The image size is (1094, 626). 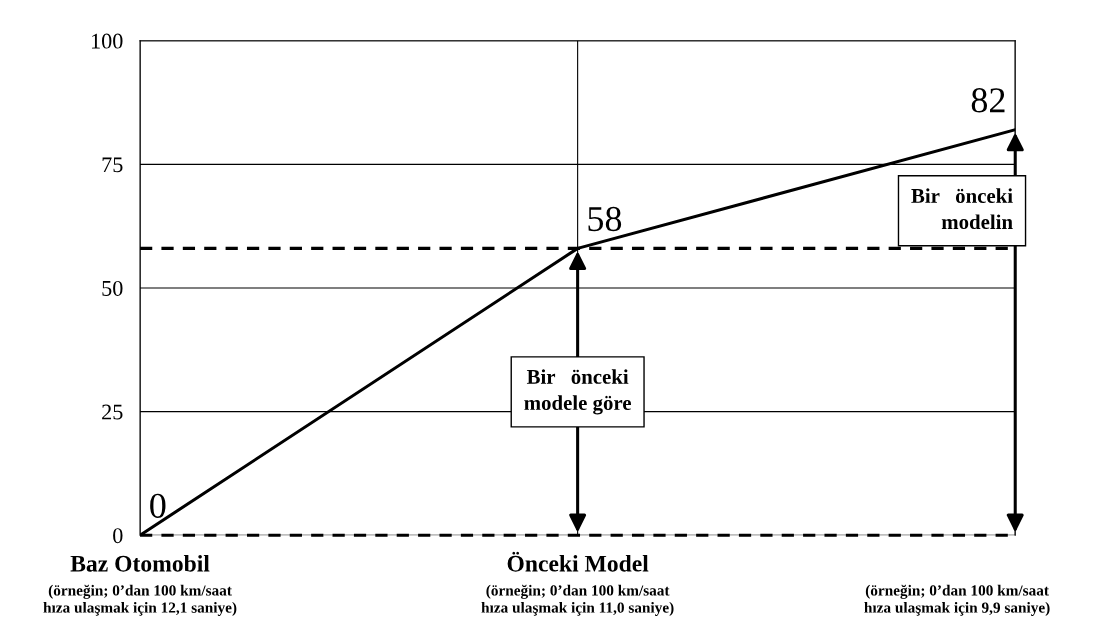 What do you see at coordinates (988, 100) in the screenshot?
I see `data-label: 82` at bounding box center [988, 100].